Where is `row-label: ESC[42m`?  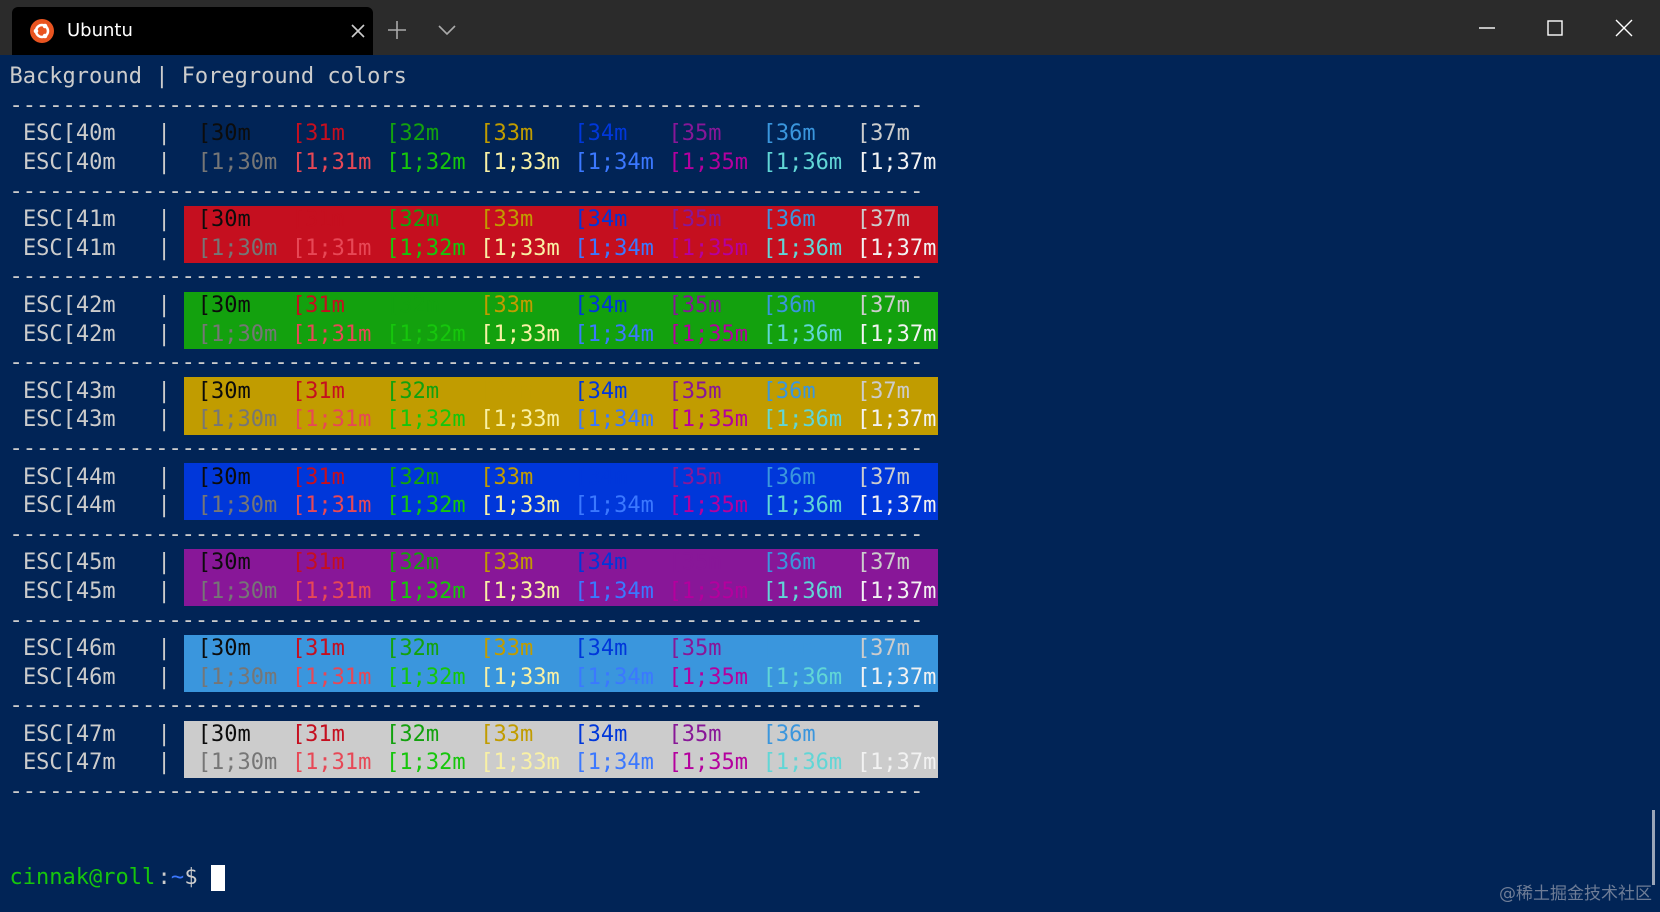 row-label: ESC[42m is located at coordinates (69, 306).